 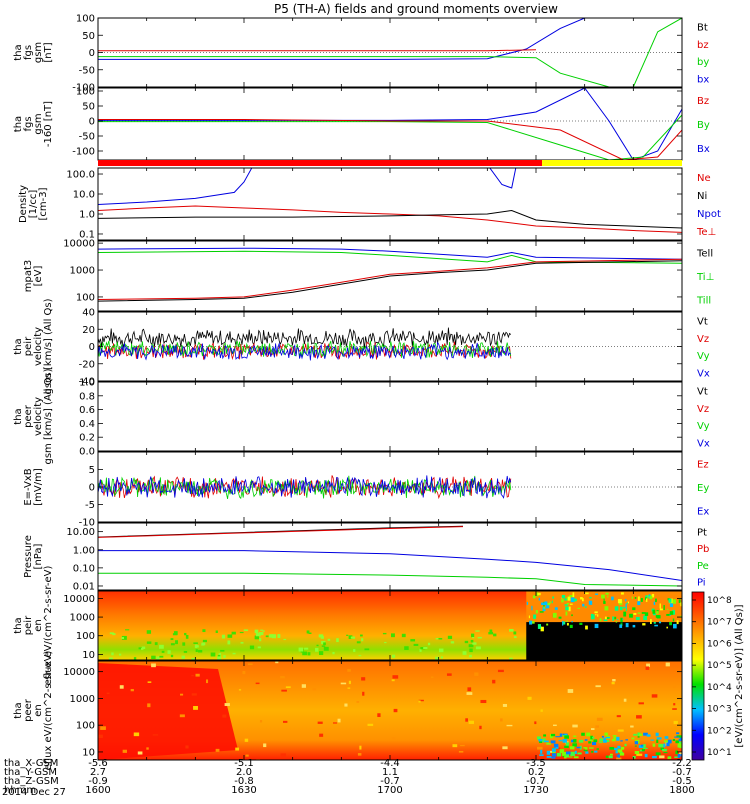 I want to click on legend-vy: Vy, so click(x=703, y=356).